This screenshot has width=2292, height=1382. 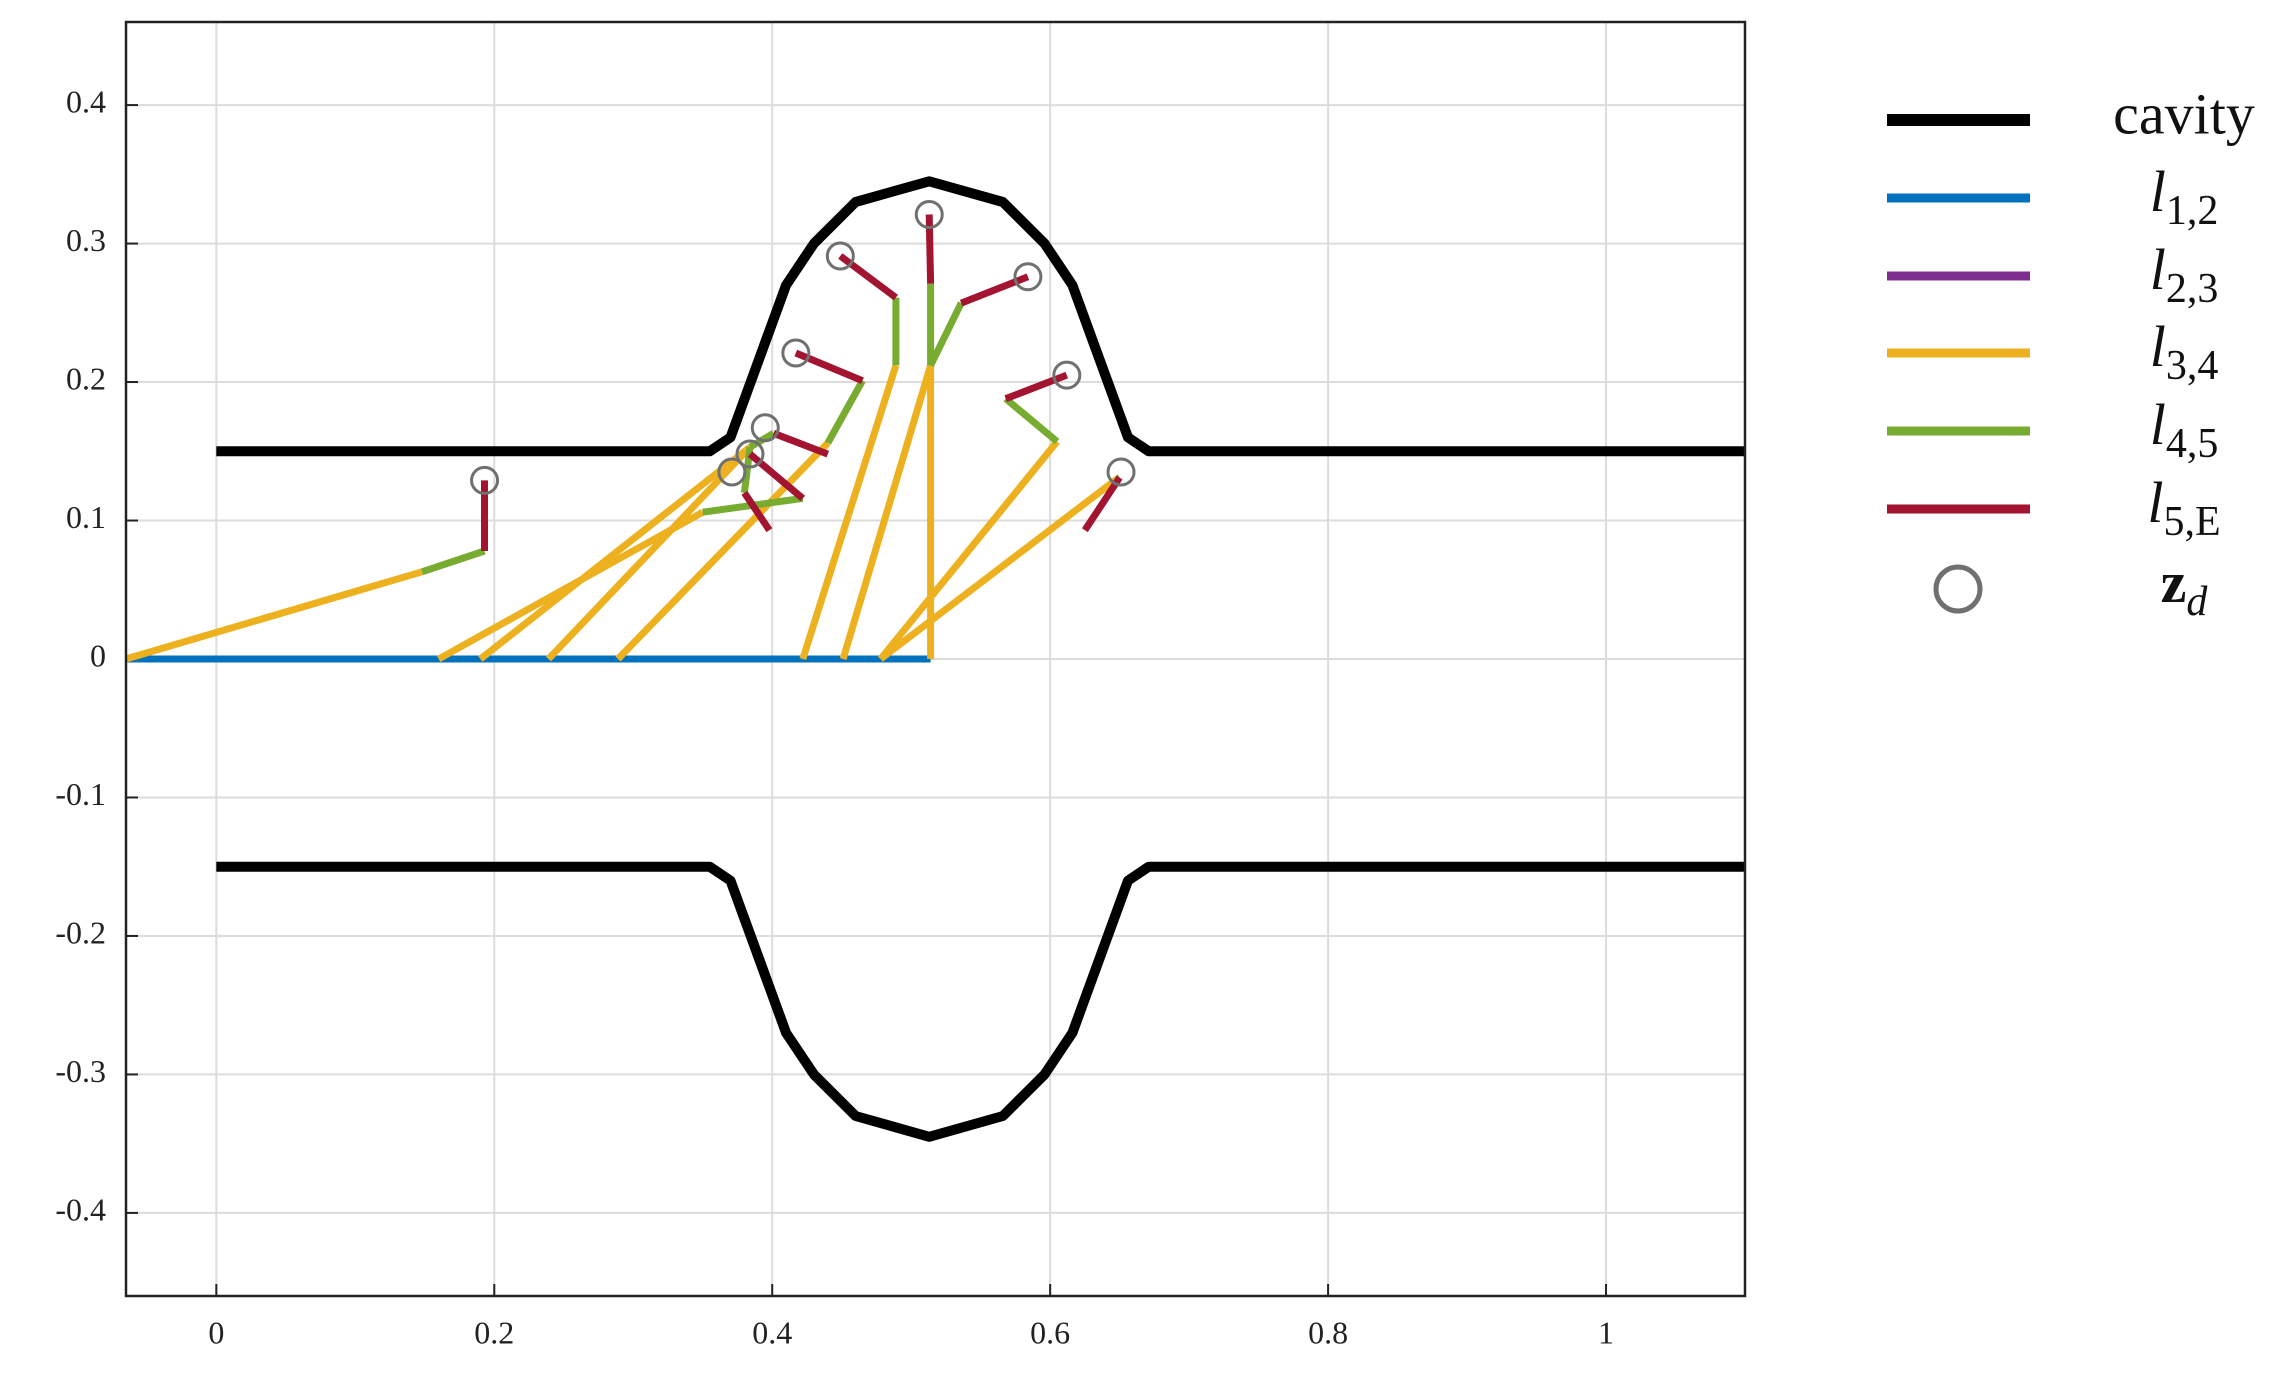 What do you see at coordinates (86, 517) in the screenshot?
I see `y-tick-label: 0.1` at bounding box center [86, 517].